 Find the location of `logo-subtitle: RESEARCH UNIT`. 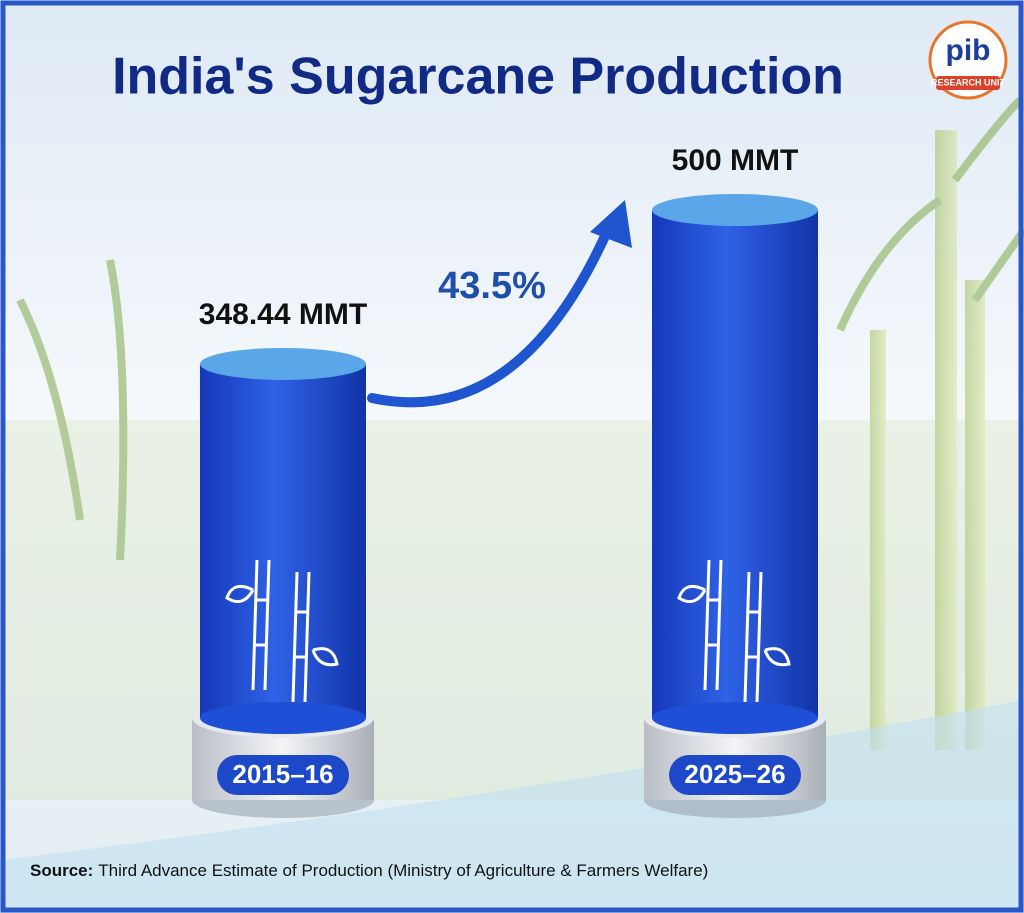

logo-subtitle: RESEARCH UNIT is located at coordinates (968, 82).